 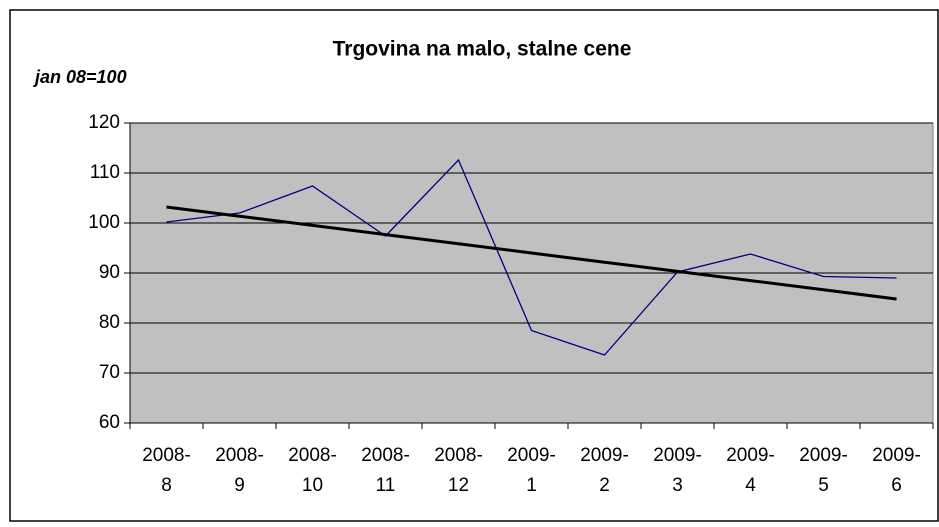 I want to click on x-tick-label: 2009-3, so click(x=677, y=470).